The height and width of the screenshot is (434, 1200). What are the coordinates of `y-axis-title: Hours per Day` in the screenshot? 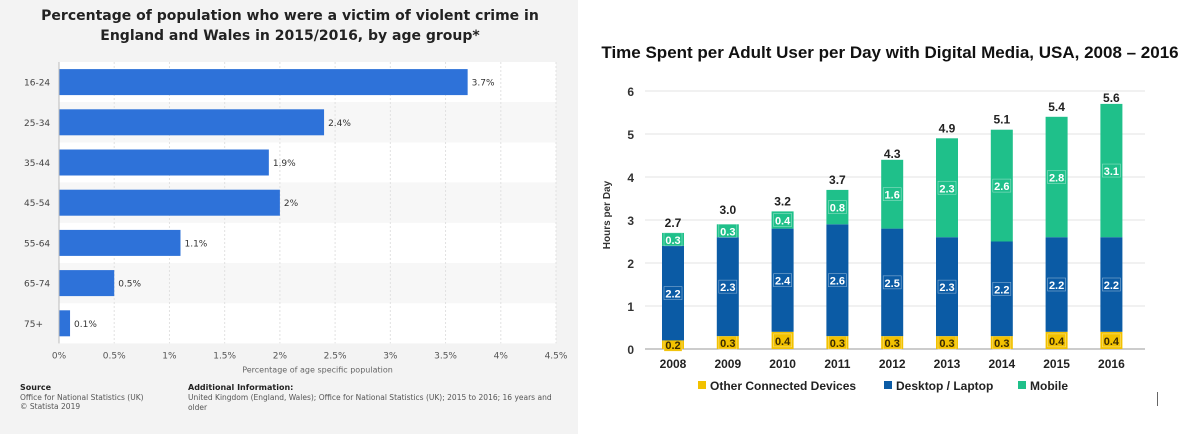 It's located at (607, 214).